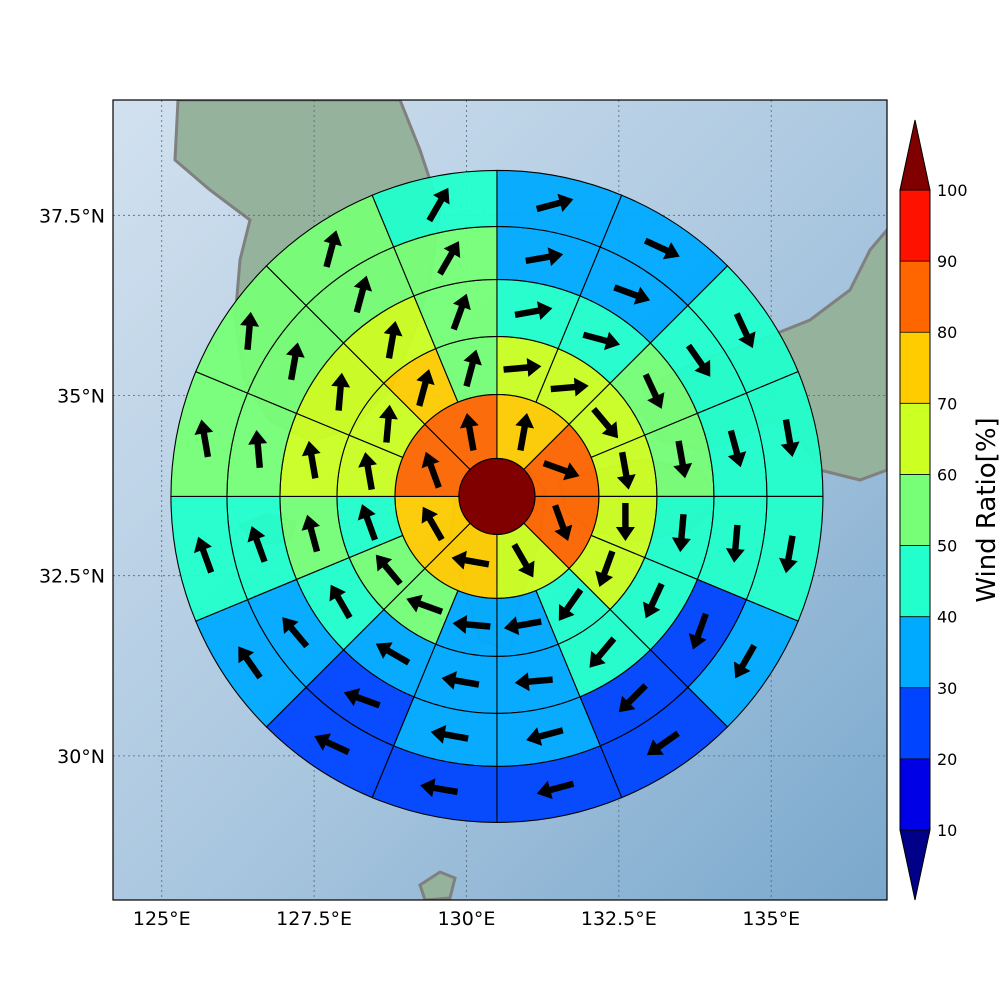  Describe the element at coordinates (947, 830) in the screenshot. I see `colorbar-tick-label: 10` at that location.